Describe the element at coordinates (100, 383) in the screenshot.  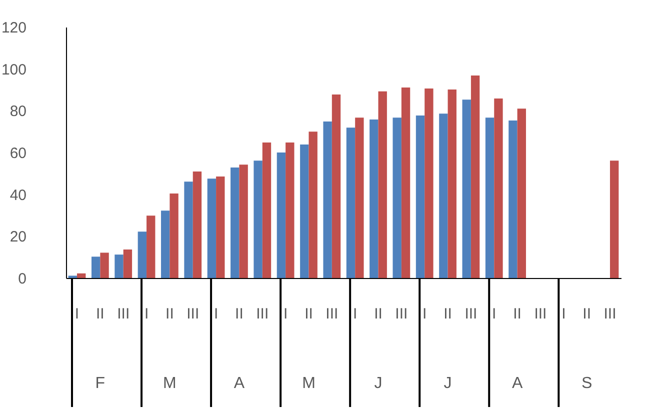
I see `text: F` at that location.